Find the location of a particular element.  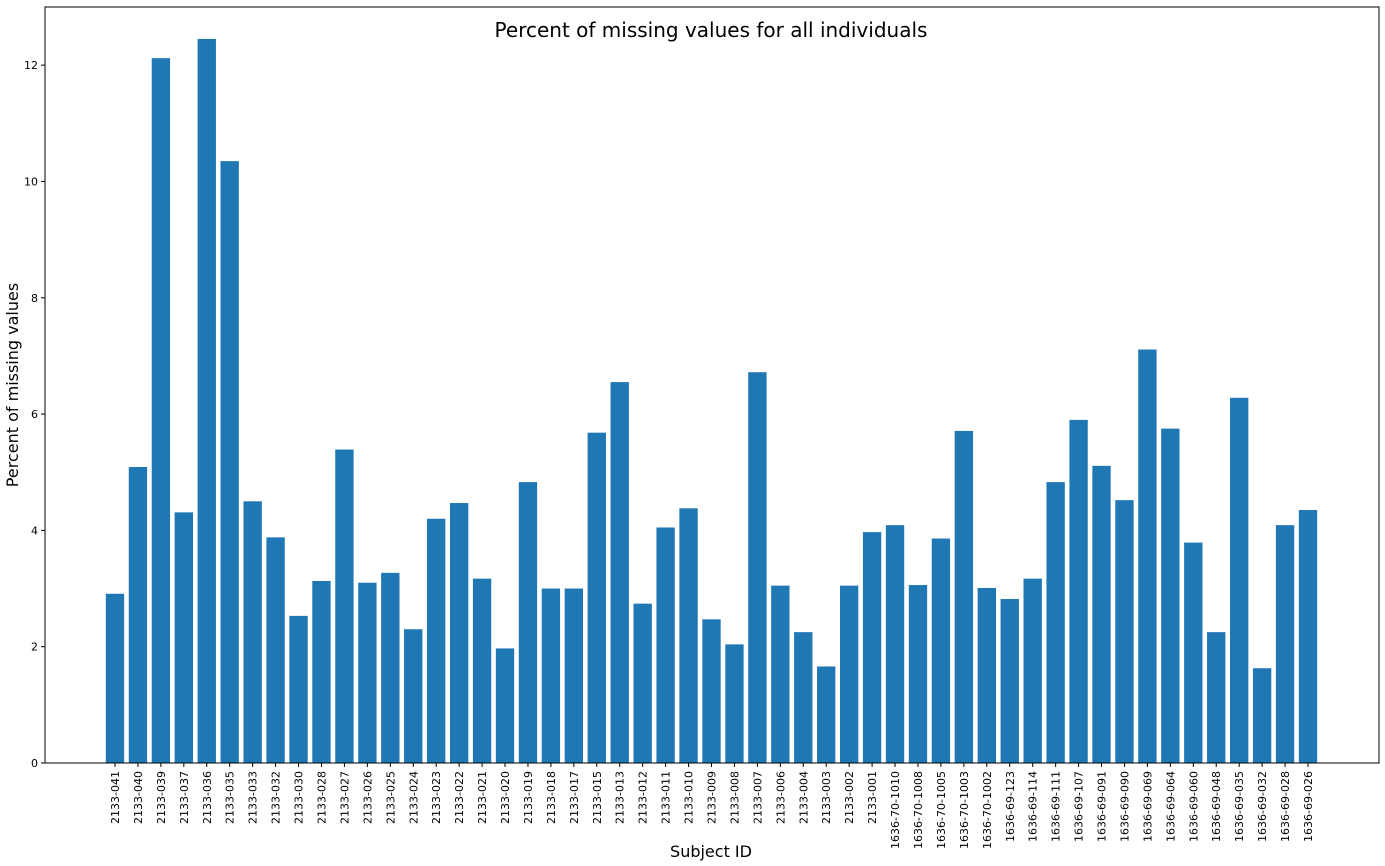

x-tick-label: 1636-69-069 is located at coordinates (1147, 806).